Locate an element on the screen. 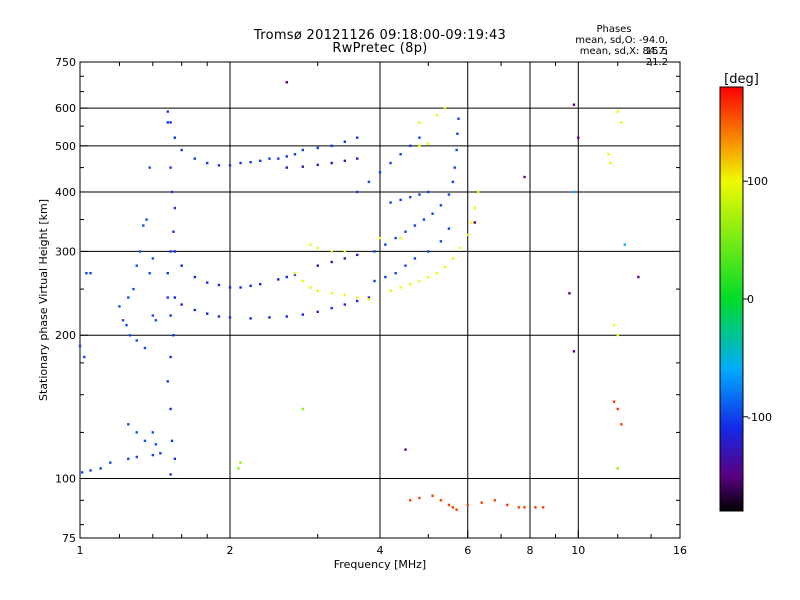 This screenshot has width=800, height=600. y-axis-label: Stationary phase Virtual Height [km] is located at coordinates (43, 300).